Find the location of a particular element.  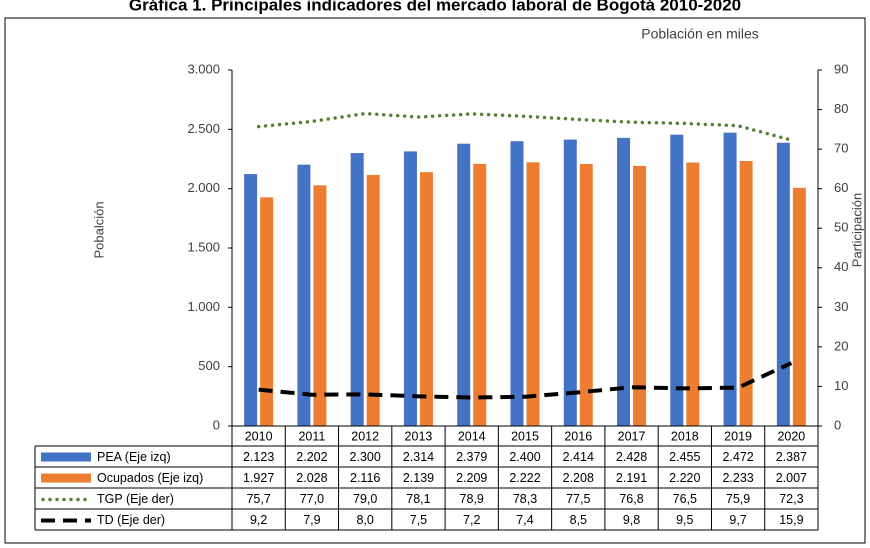

y-tick-label: 2.500 is located at coordinates (203, 128).